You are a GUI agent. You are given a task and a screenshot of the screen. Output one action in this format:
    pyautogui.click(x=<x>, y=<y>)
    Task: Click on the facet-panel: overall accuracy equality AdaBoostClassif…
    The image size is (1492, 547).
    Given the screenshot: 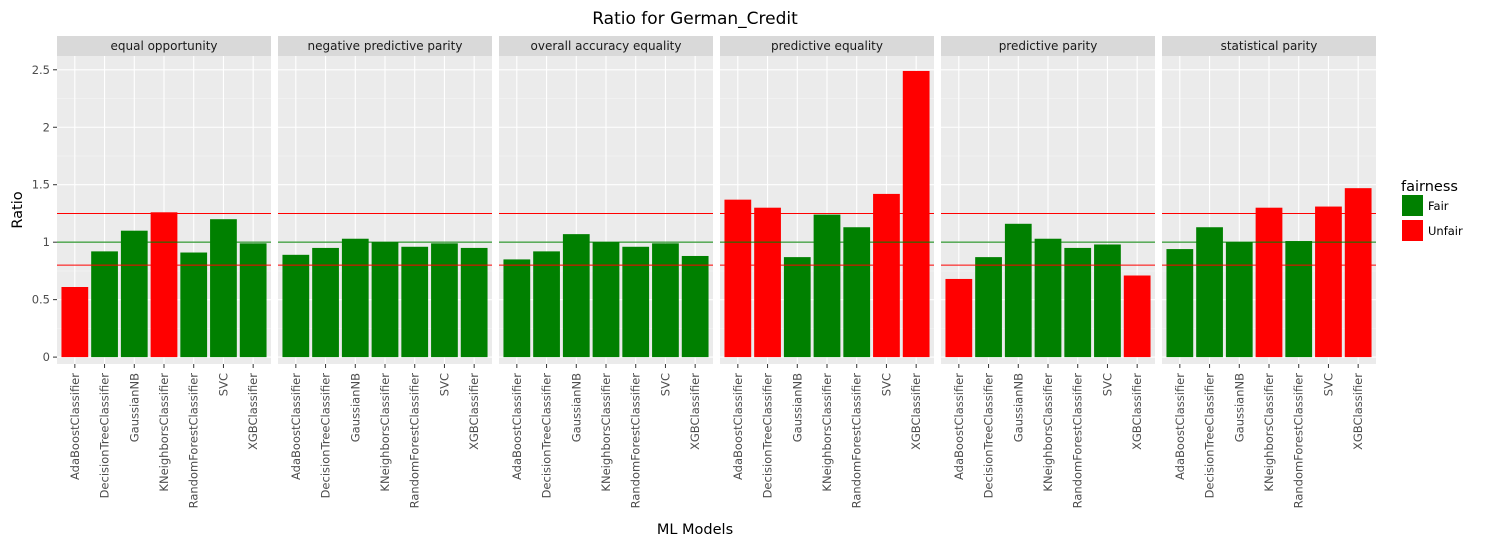 What is the action you would take?
    pyautogui.click(x=606, y=272)
    